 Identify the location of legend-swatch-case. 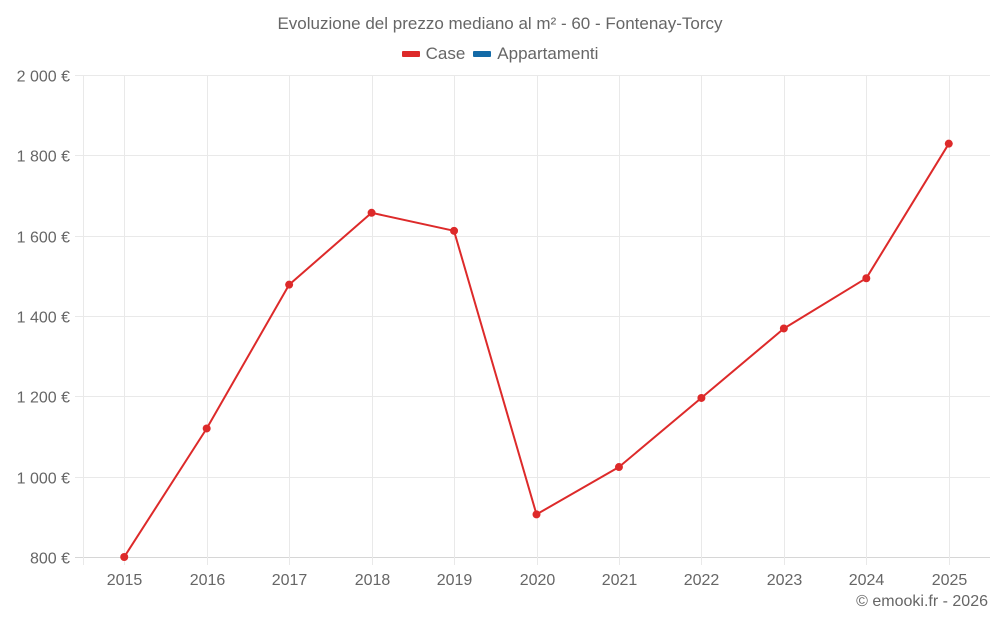
(410, 54).